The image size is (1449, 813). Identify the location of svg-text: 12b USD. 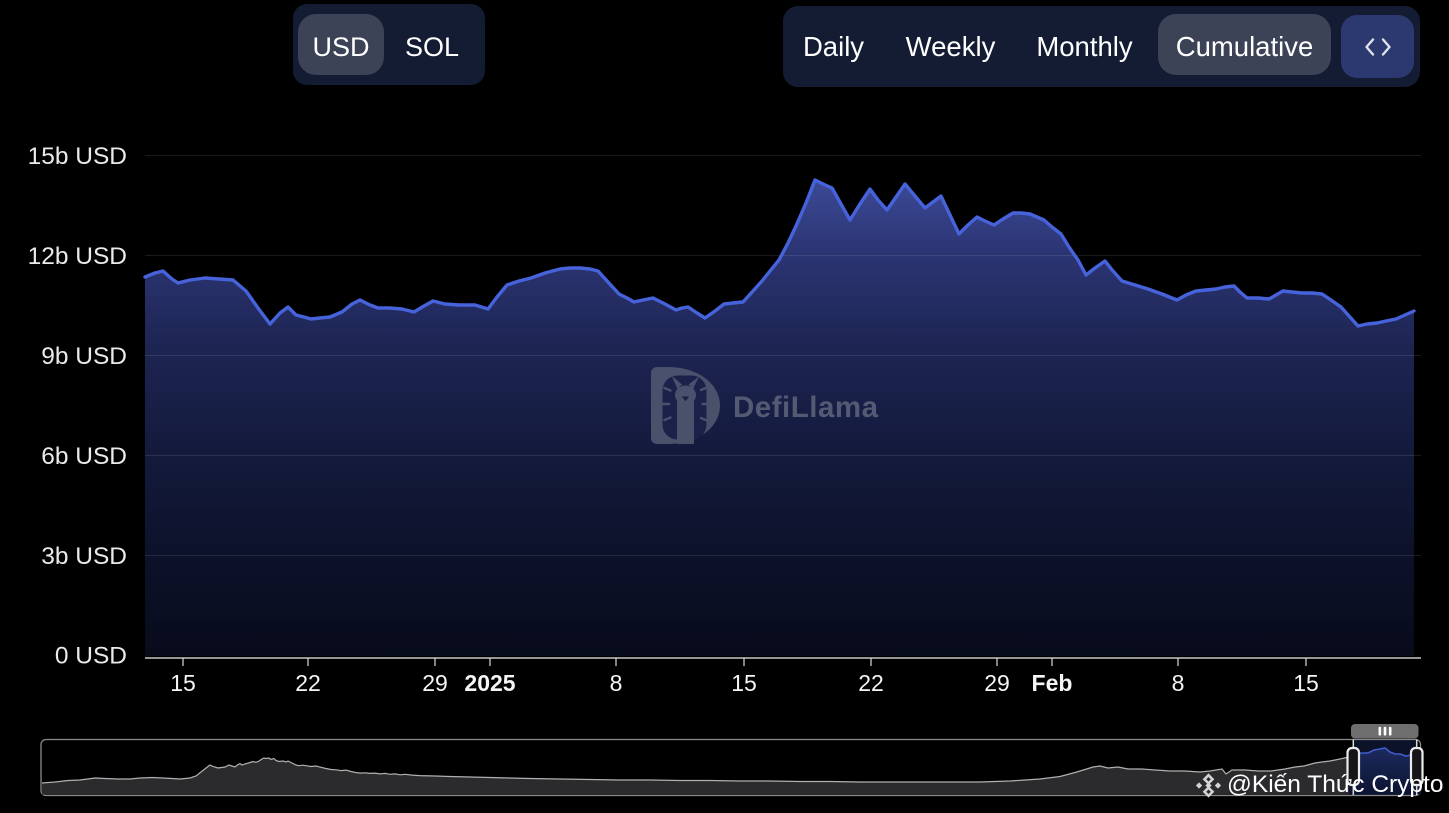
(77, 256).